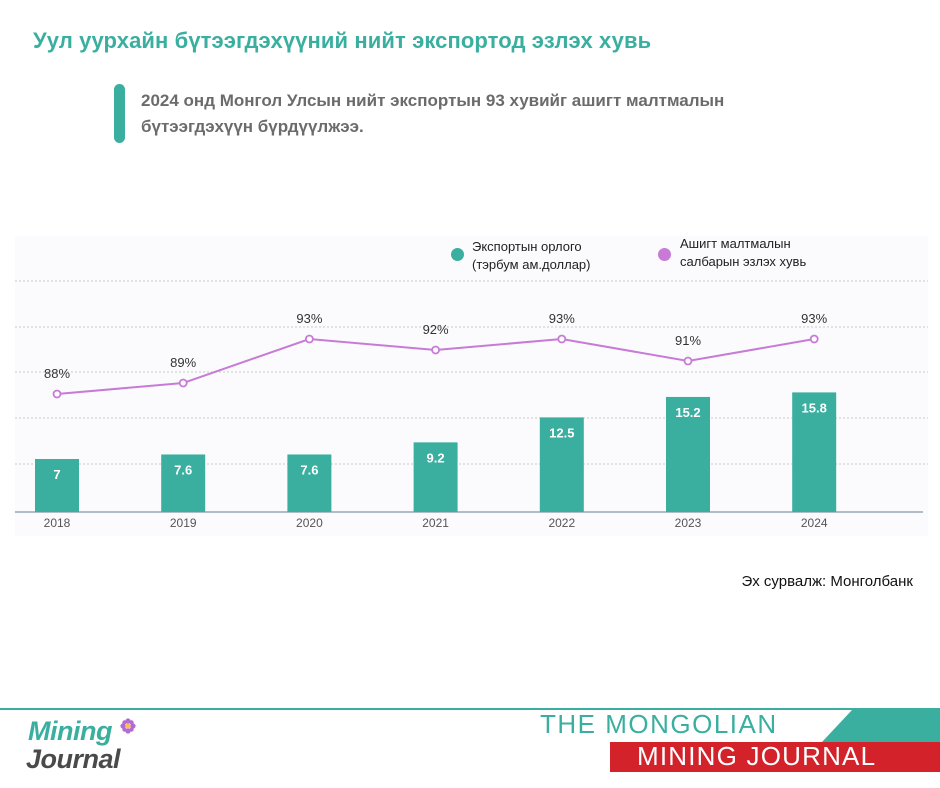  I want to click on legend-line-label-line-2: салбарын эзлэх хувь, so click(743, 261).